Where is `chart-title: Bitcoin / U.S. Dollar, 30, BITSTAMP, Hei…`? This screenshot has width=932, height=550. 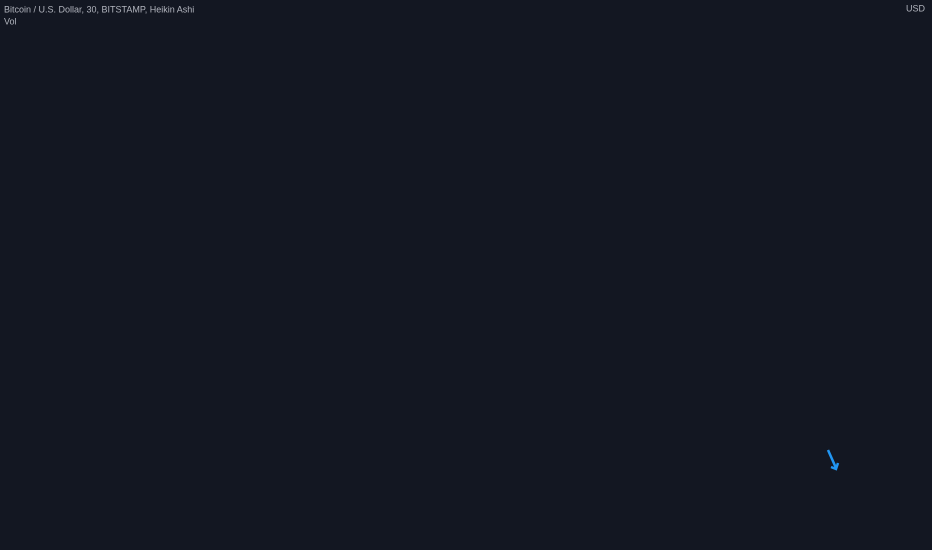 chart-title: Bitcoin / U.S. Dollar, 30, BITSTAMP, Hei… is located at coordinates (99, 9).